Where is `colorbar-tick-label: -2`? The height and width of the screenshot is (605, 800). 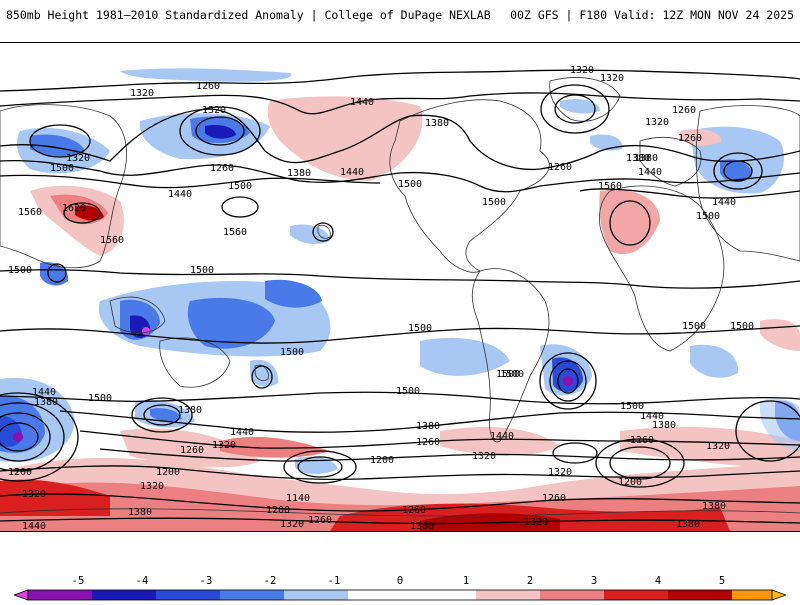 colorbar-tick-label: -2 is located at coordinates (270, 581).